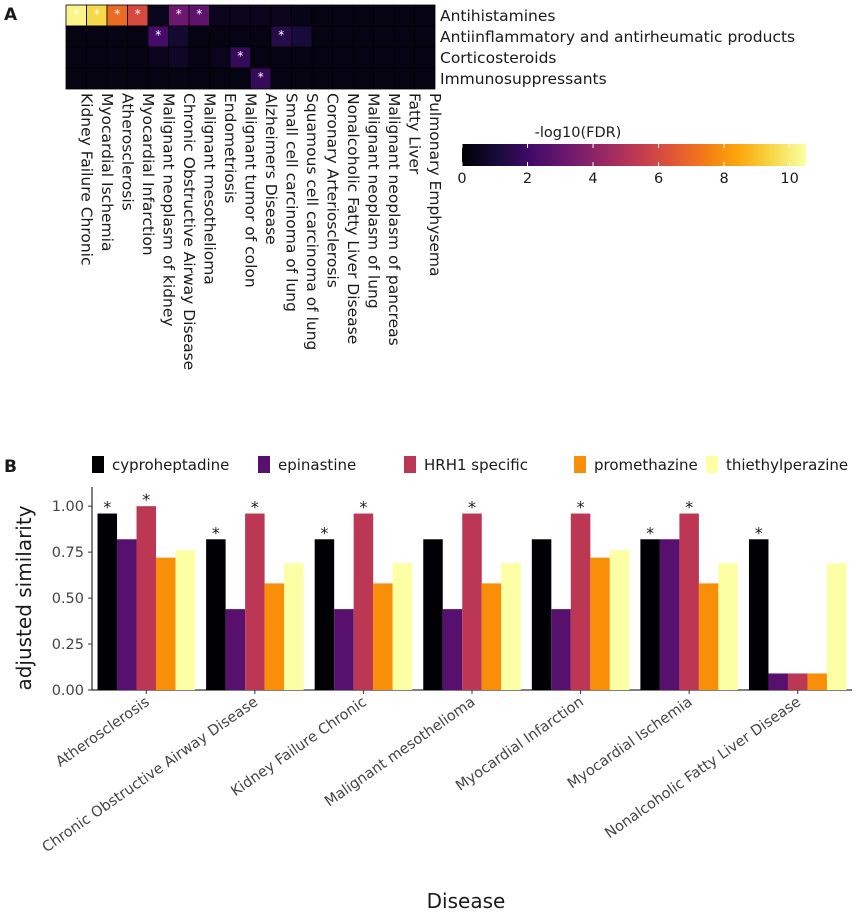  What do you see at coordinates (24, 597) in the screenshot?
I see `y-axis-title: adjusted similarity` at bounding box center [24, 597].